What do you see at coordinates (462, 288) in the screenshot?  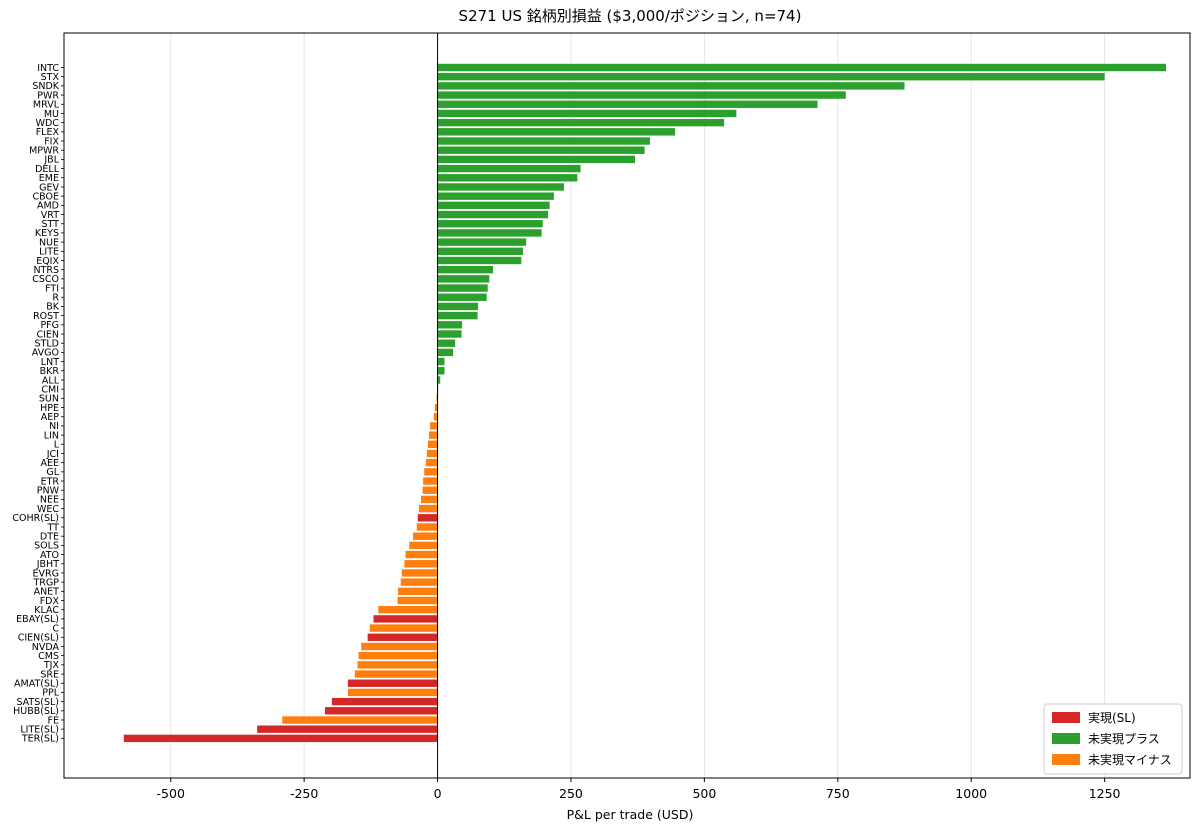 I see `bar-fti` at bounding box center [462, 288].